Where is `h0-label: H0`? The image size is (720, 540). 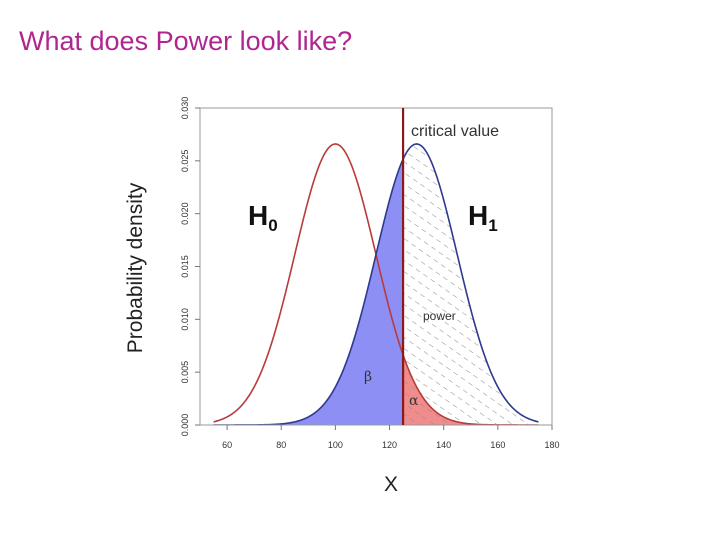 h0-label: H0 is located at coordinates (263, 217).